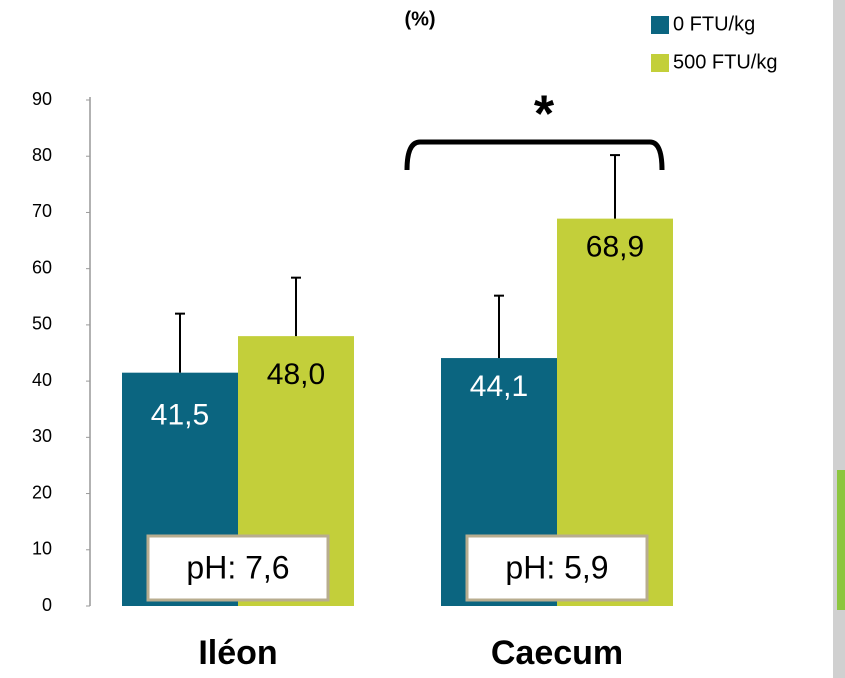 The image size is (845, 678). Describe the element at coordinates (42, 267) in the screenshot. I see `y-tick-label: 60` at that location.